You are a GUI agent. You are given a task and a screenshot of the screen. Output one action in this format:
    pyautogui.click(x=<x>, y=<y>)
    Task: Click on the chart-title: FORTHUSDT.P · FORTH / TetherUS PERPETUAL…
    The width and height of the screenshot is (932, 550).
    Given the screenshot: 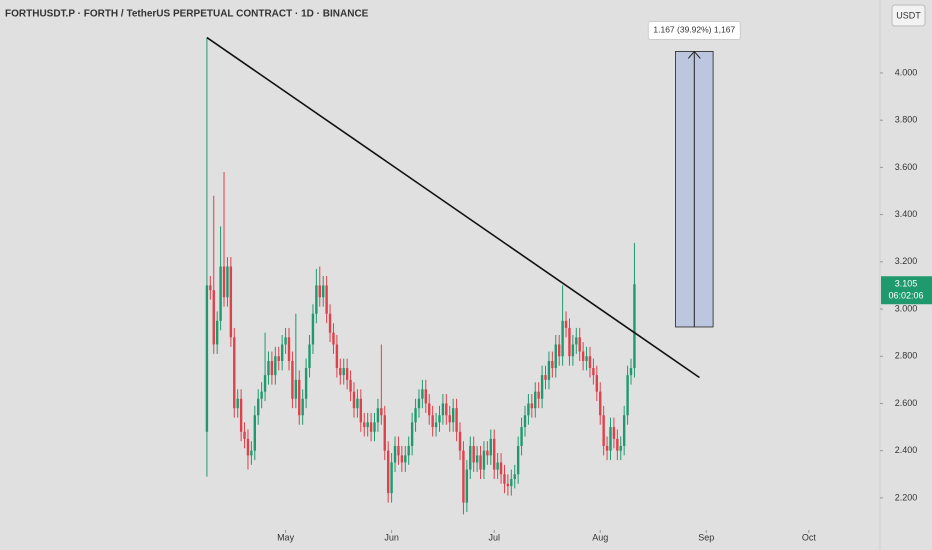 What is the action you would take?
    pyautogui.click(x=187, y=14)
    